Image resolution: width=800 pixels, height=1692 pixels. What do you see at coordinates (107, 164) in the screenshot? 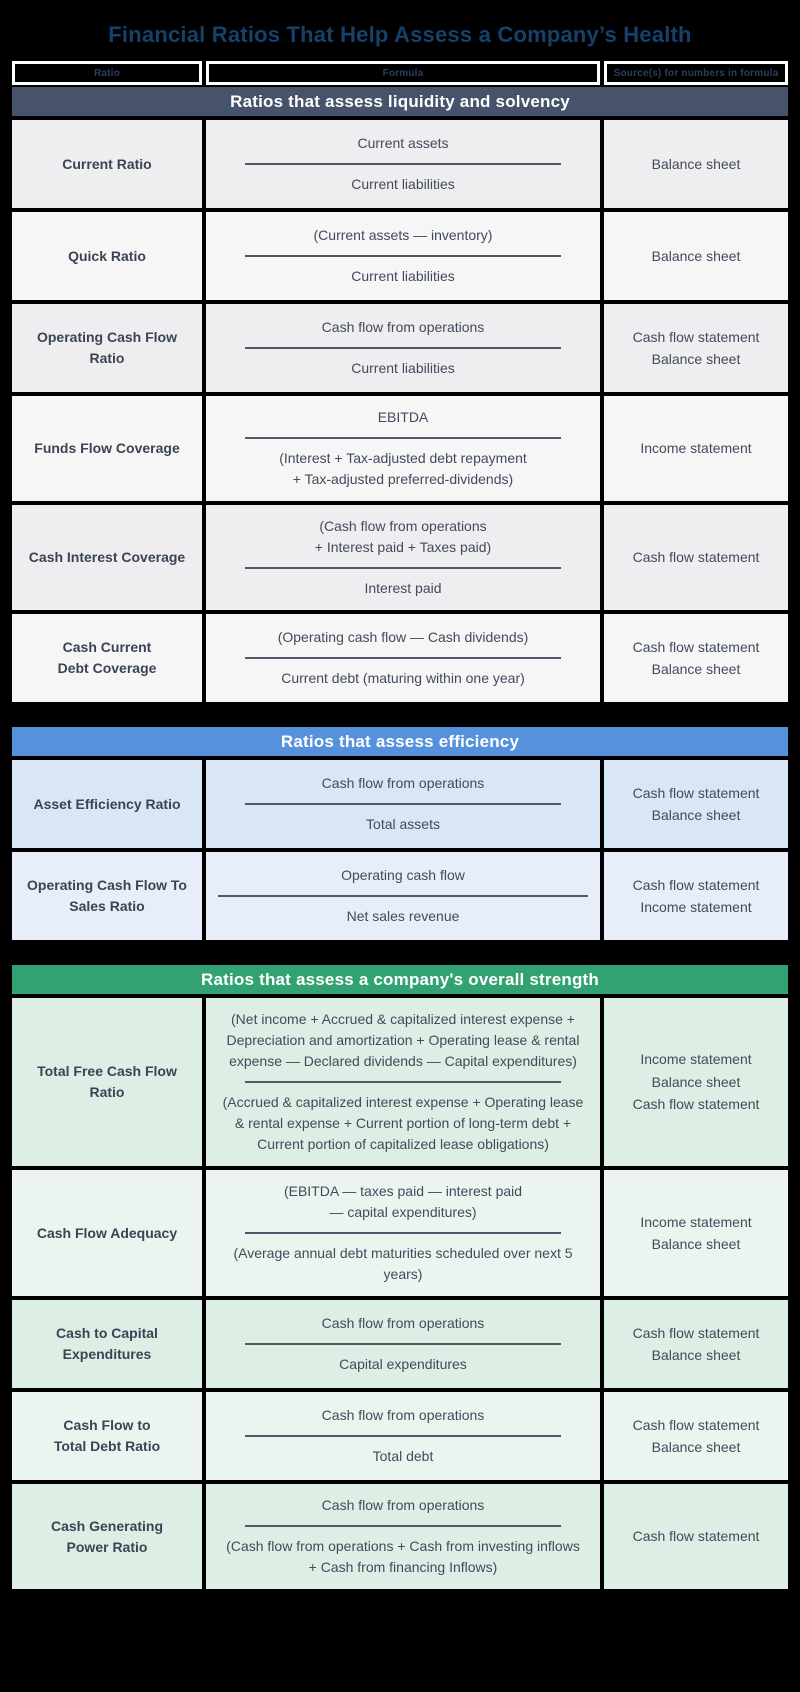
I see `ratio-name: Current Ratio` at bounding box center [107, 164].